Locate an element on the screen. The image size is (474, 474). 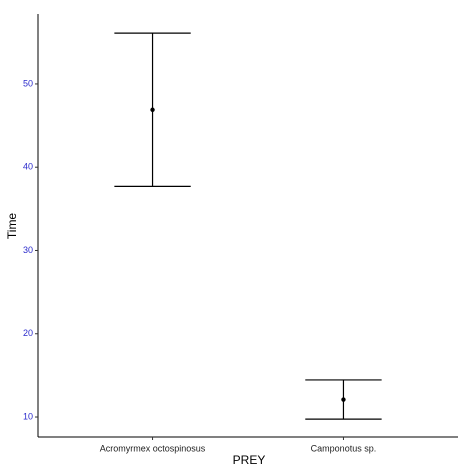
x-axis-title: PREY is located at coordinates (249, 460).